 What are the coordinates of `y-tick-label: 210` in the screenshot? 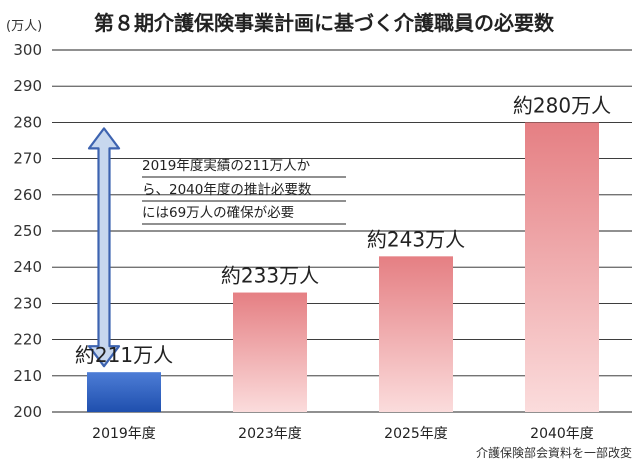 It's located at (27, 376).